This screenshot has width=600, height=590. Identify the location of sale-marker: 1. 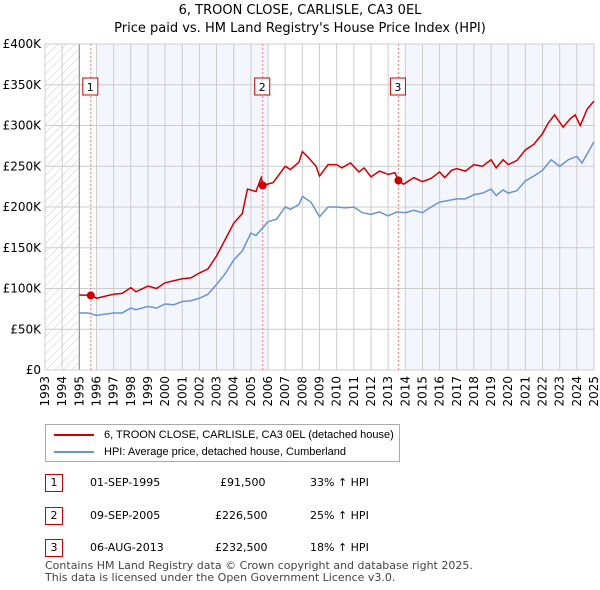
(54, 483).